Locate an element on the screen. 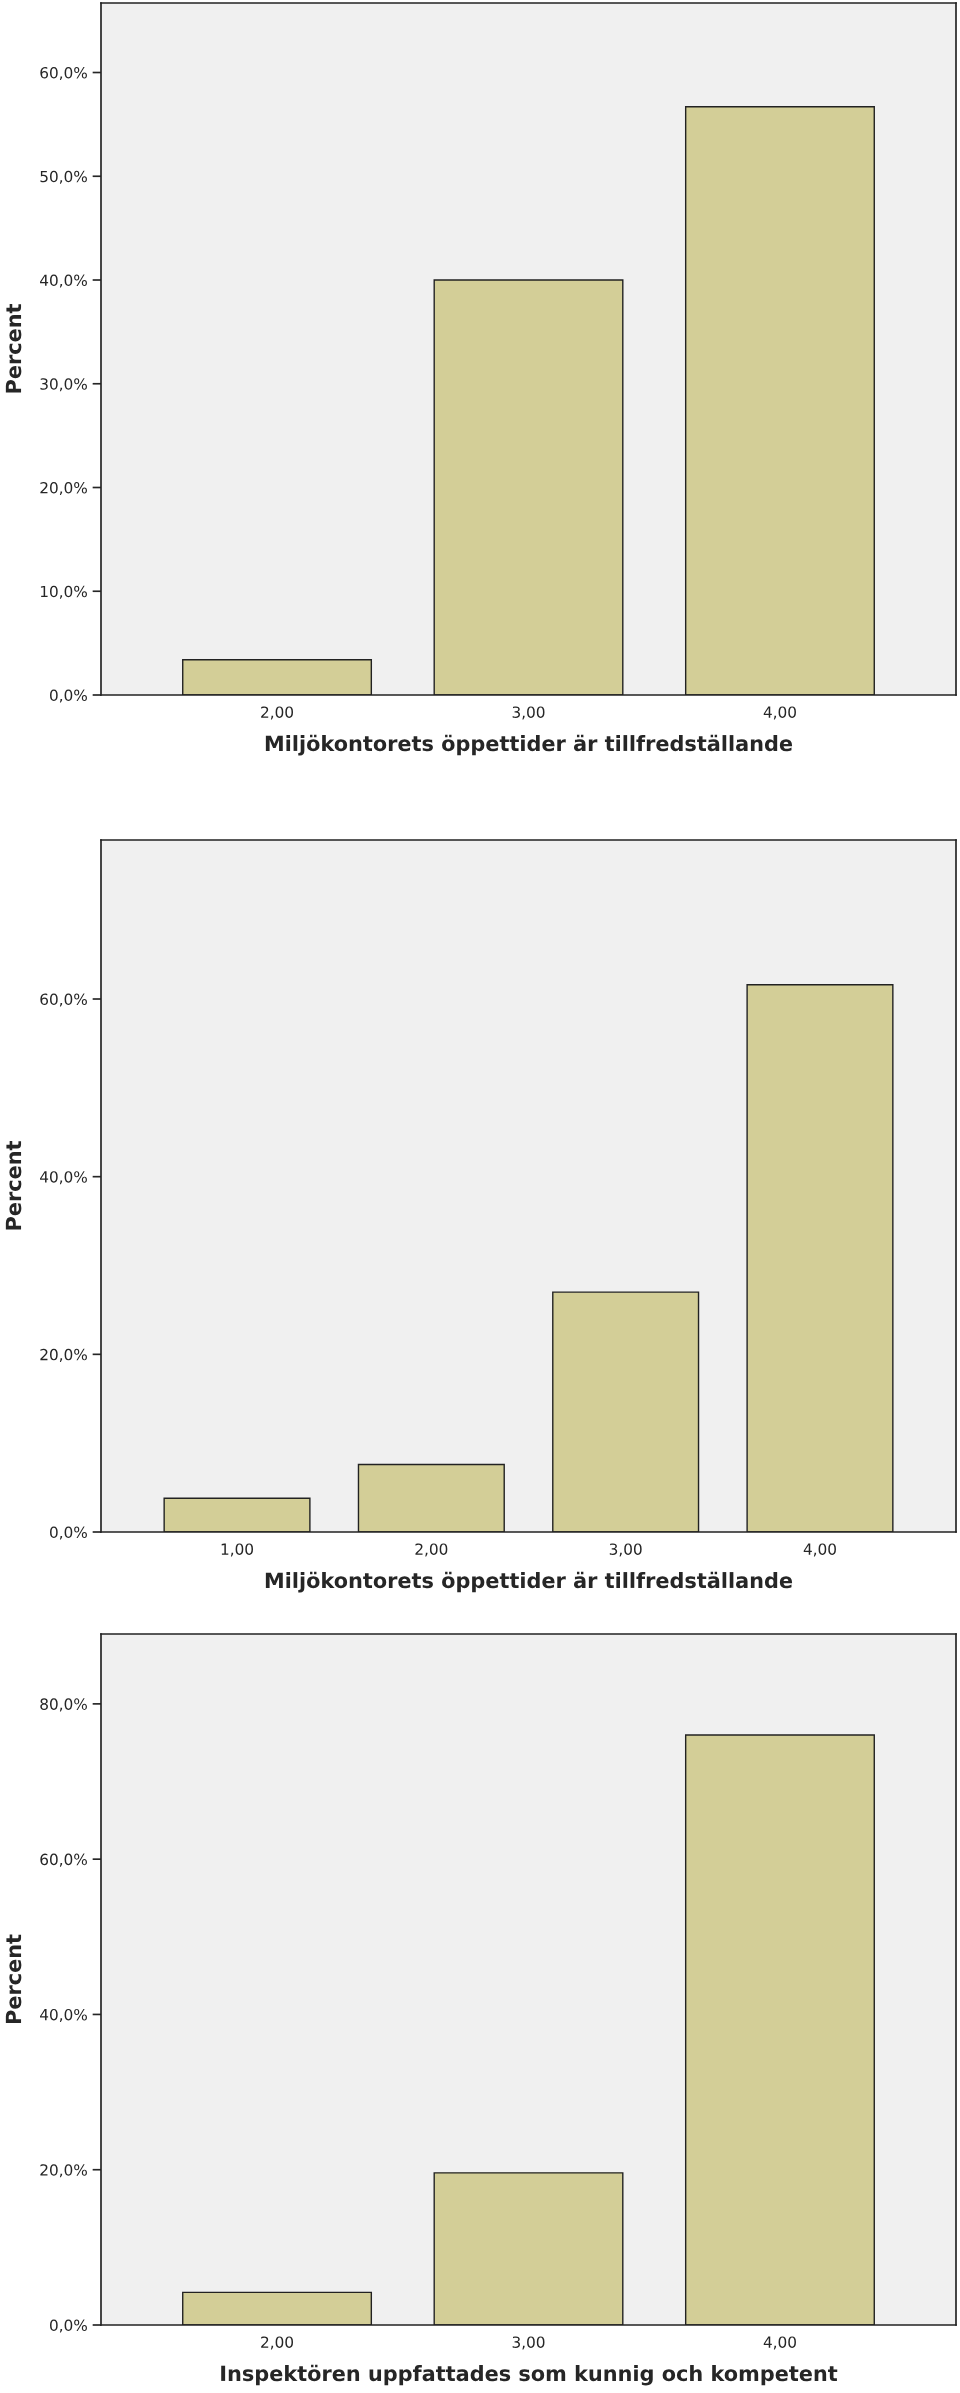 This screenshot has height=2393, width=960. x-tick-label: 1,00 is located at coordinates (237, 1550).